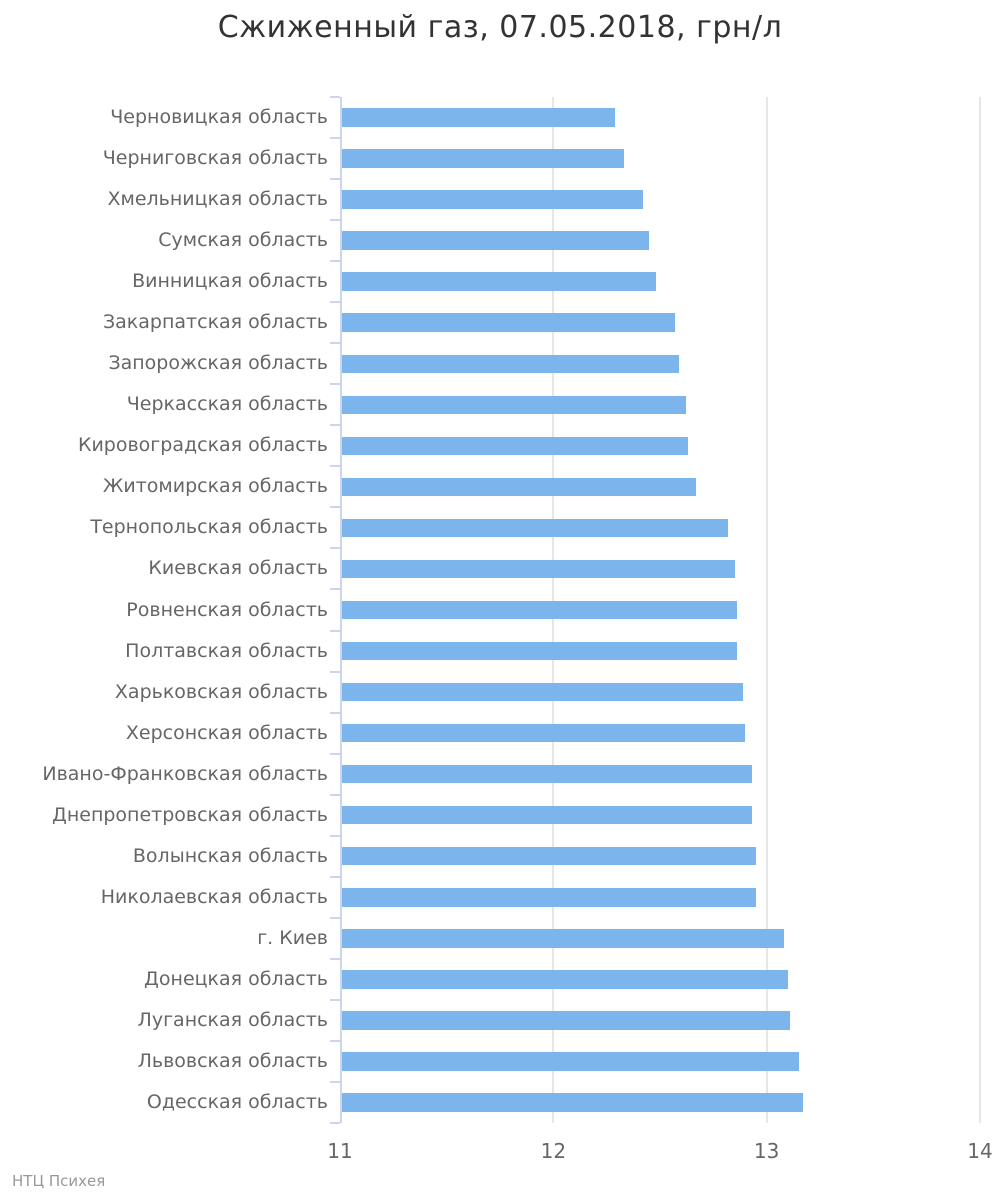 The image size is (1000, 1200). What do you see at coordinates (215, 322) in the screenshot?
I see `category-label: Закарпатская область` at bounding box center [215, 322].